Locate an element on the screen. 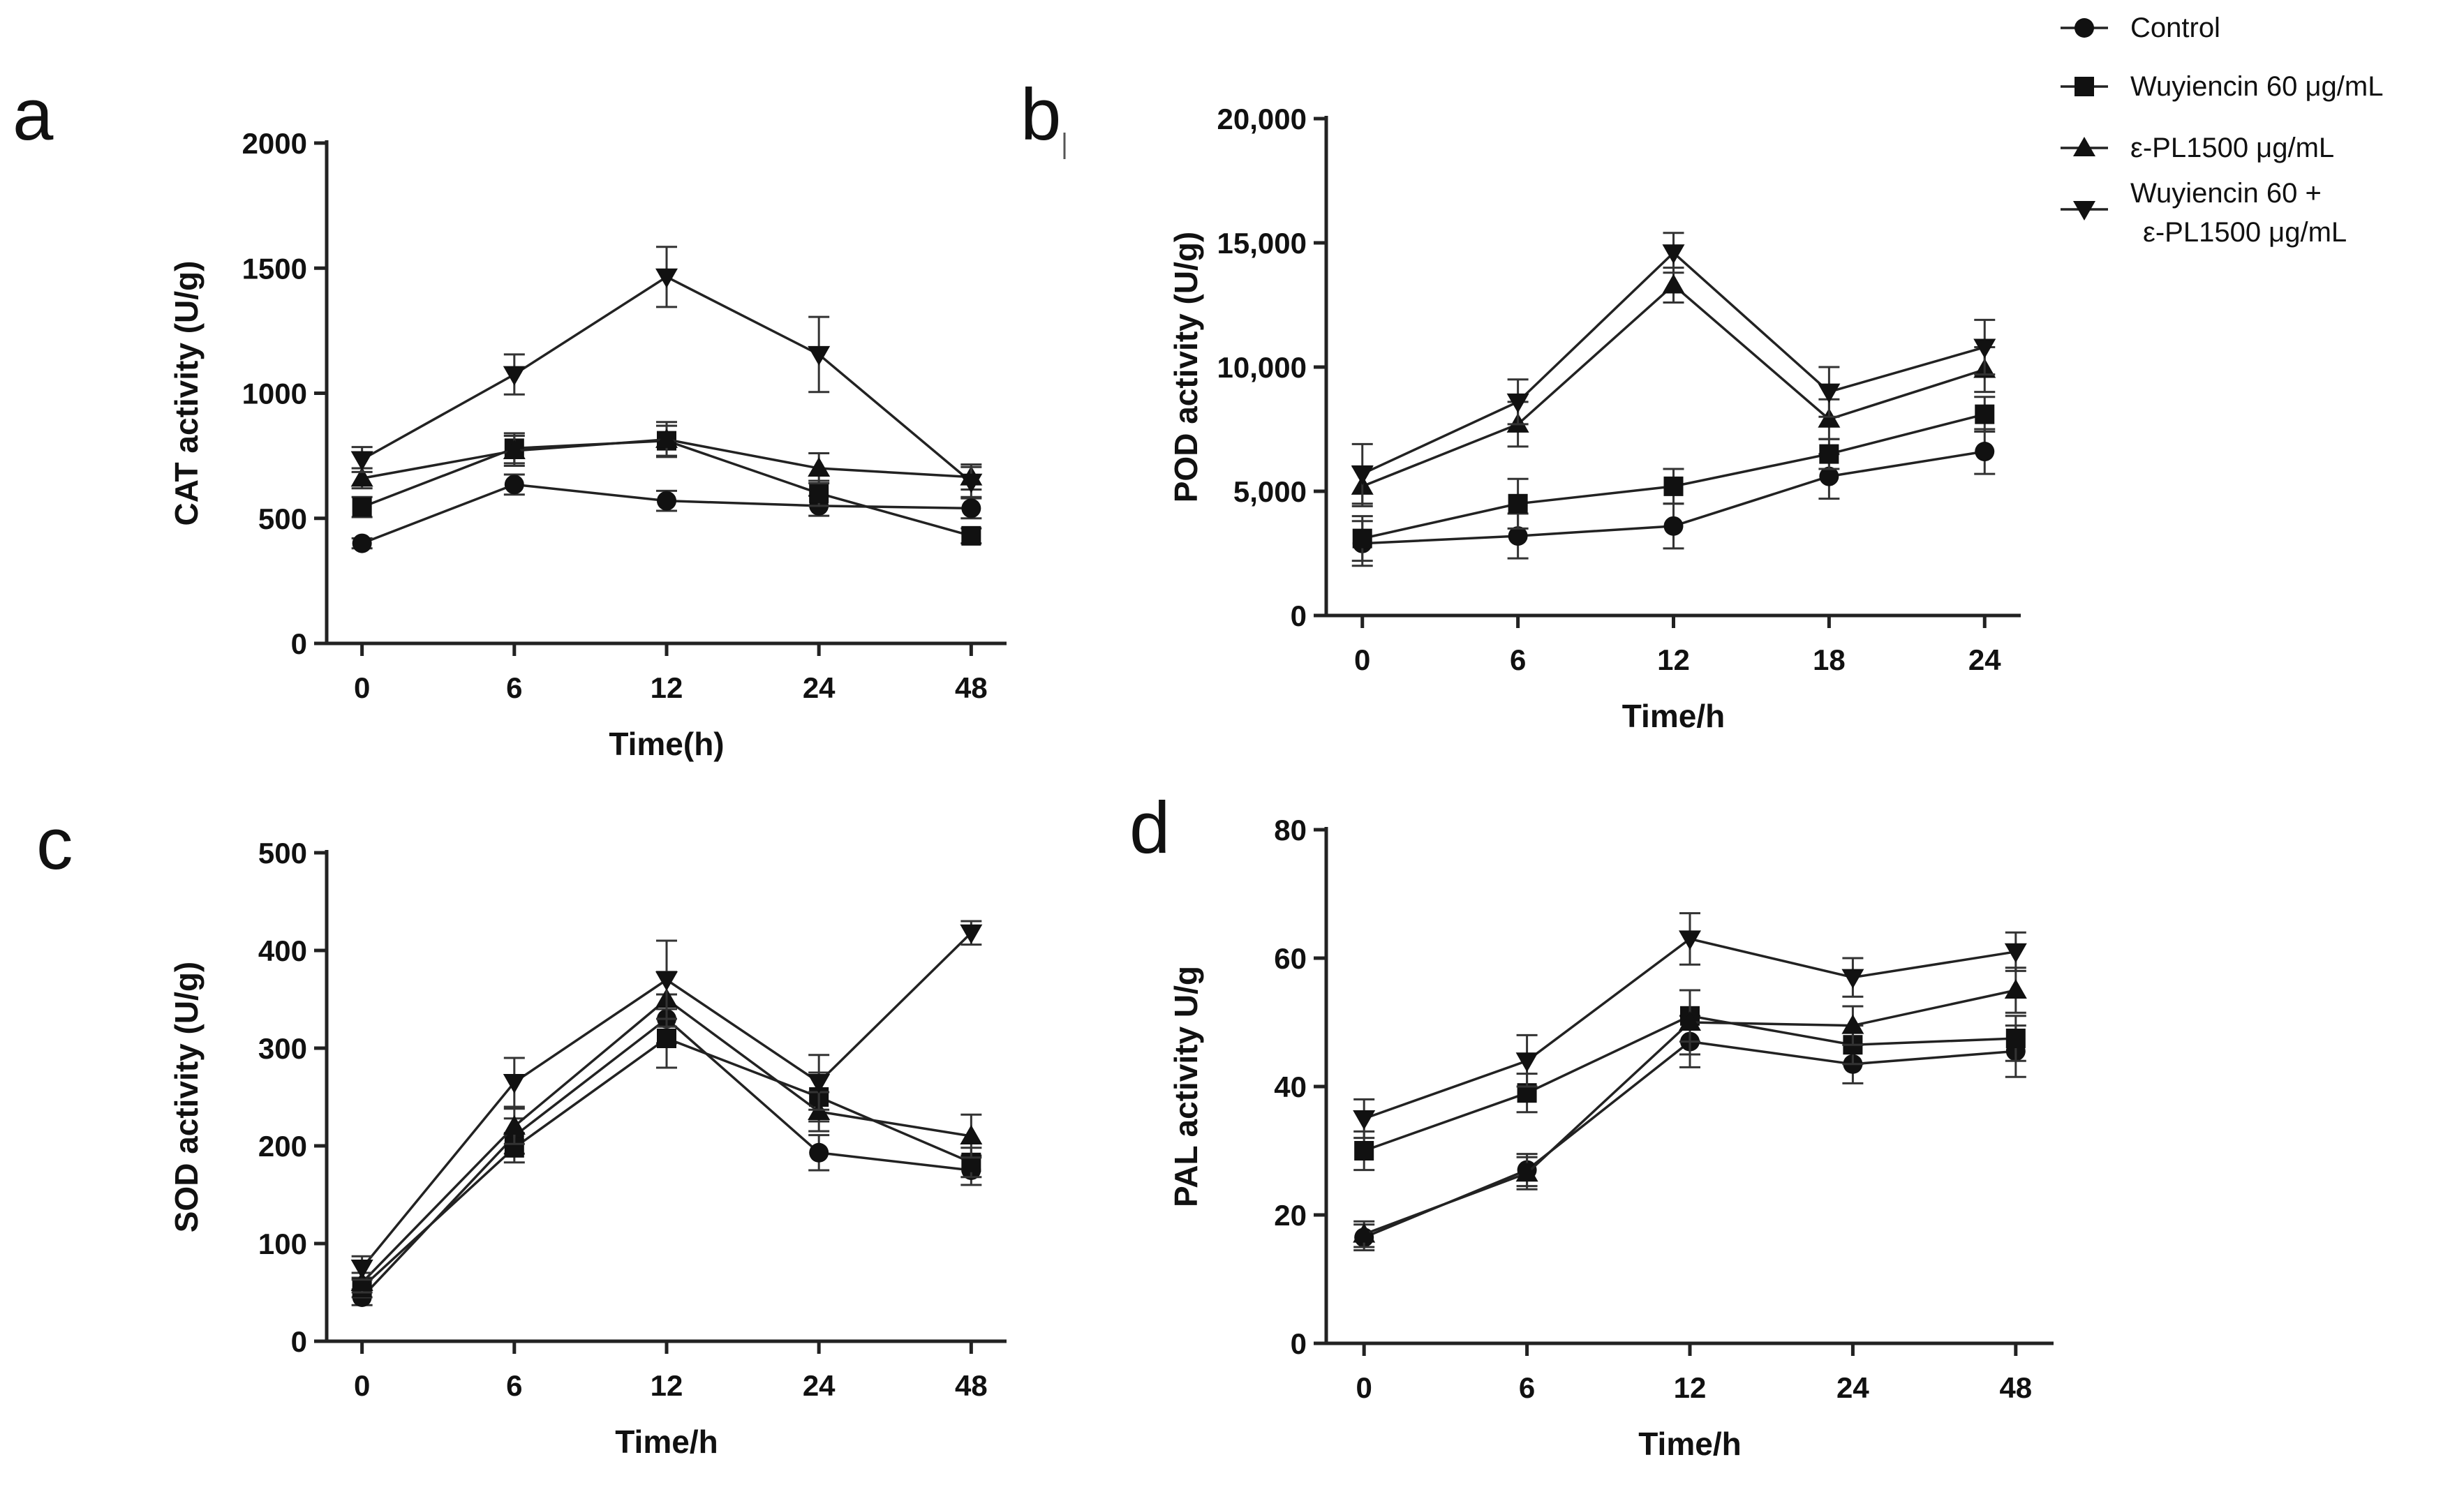 Image resolution: width=2464 pixels, height=1485 pixels. x-axis-title: Time(h) is located at coordinates (666, 744).